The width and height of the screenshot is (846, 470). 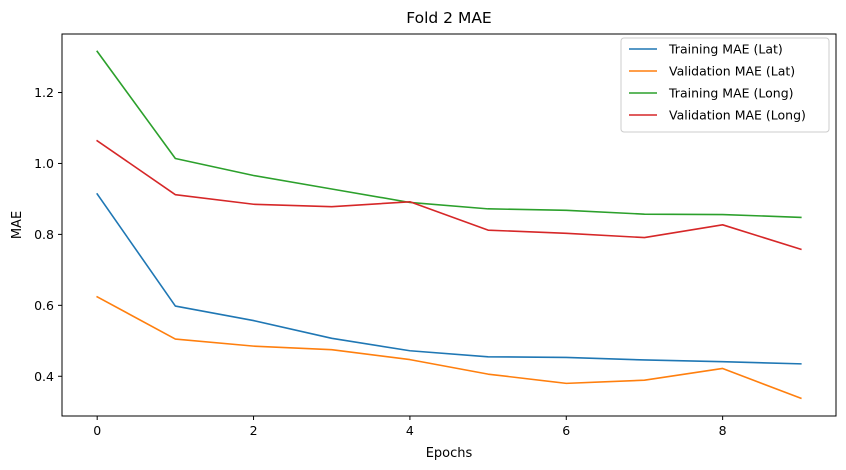 What do you see at coordinates (44, 305) in the screenshot?
I see `y-tick-label: 0.6` at bounding box center [44, 305].